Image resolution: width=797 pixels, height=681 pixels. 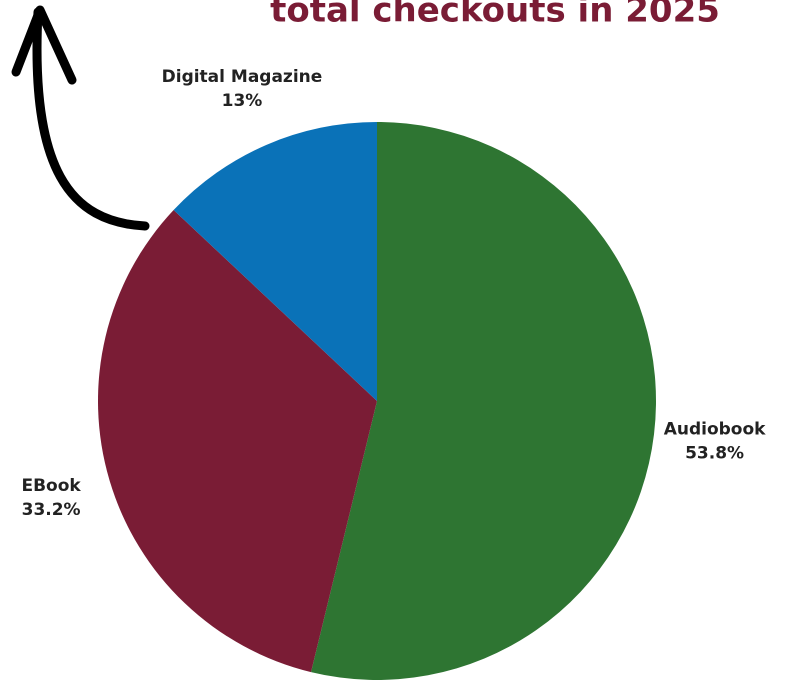 What do you see at coordinates (715, 429) in the screenshot?
I see `slice-label: Audiobook` at bounding box center [715, 429].